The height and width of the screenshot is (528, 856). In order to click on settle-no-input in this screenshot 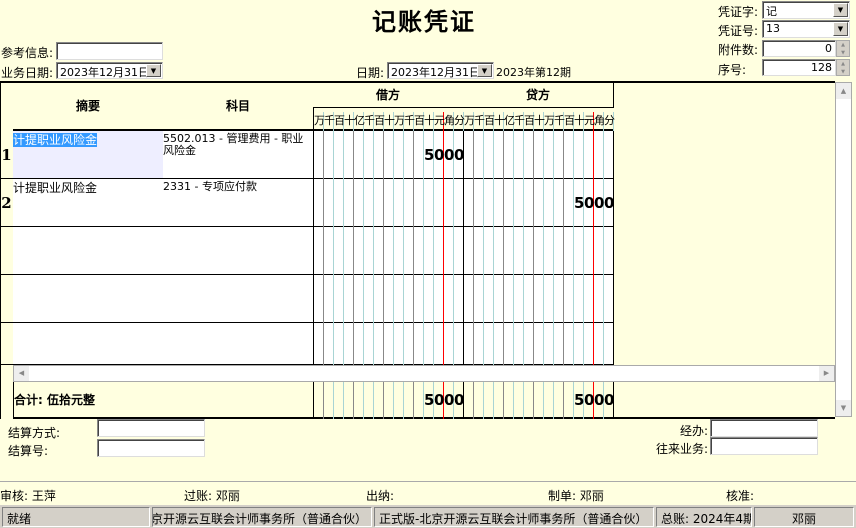, I will do `click(151, 448)`.